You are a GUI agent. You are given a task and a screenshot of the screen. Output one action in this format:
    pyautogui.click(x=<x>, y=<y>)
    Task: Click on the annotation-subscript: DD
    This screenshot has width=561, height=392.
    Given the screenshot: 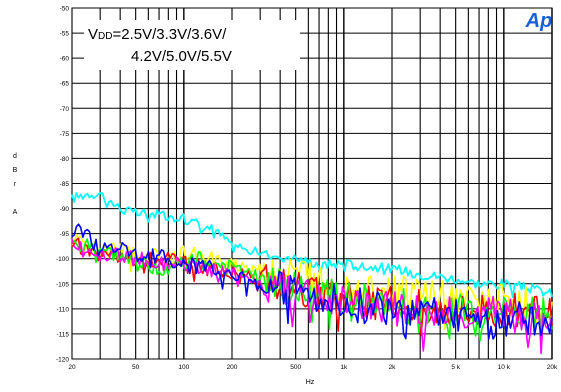 What is the action you would take?
    pyautogui.click(x=105, y=36)
    